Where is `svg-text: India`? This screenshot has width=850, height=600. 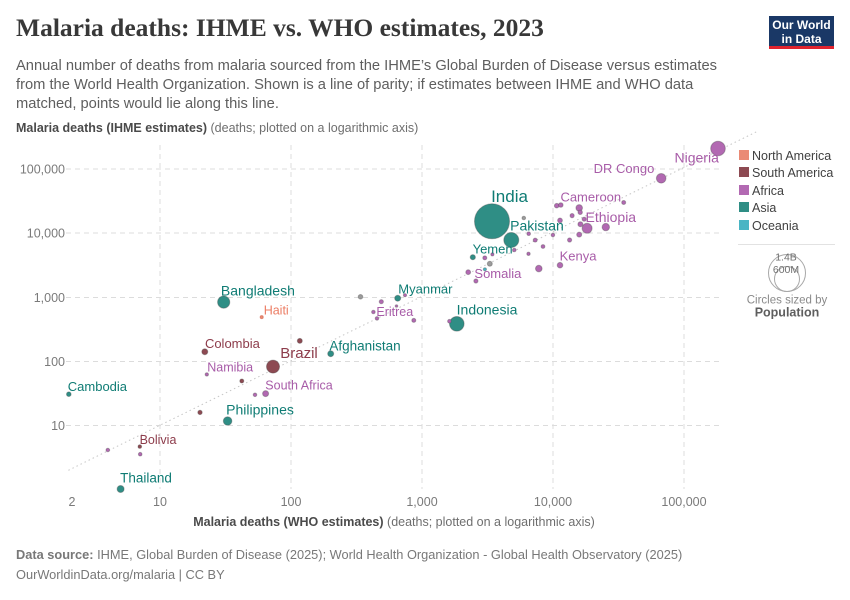
svg-text: India is located at coordinates (509, 196).